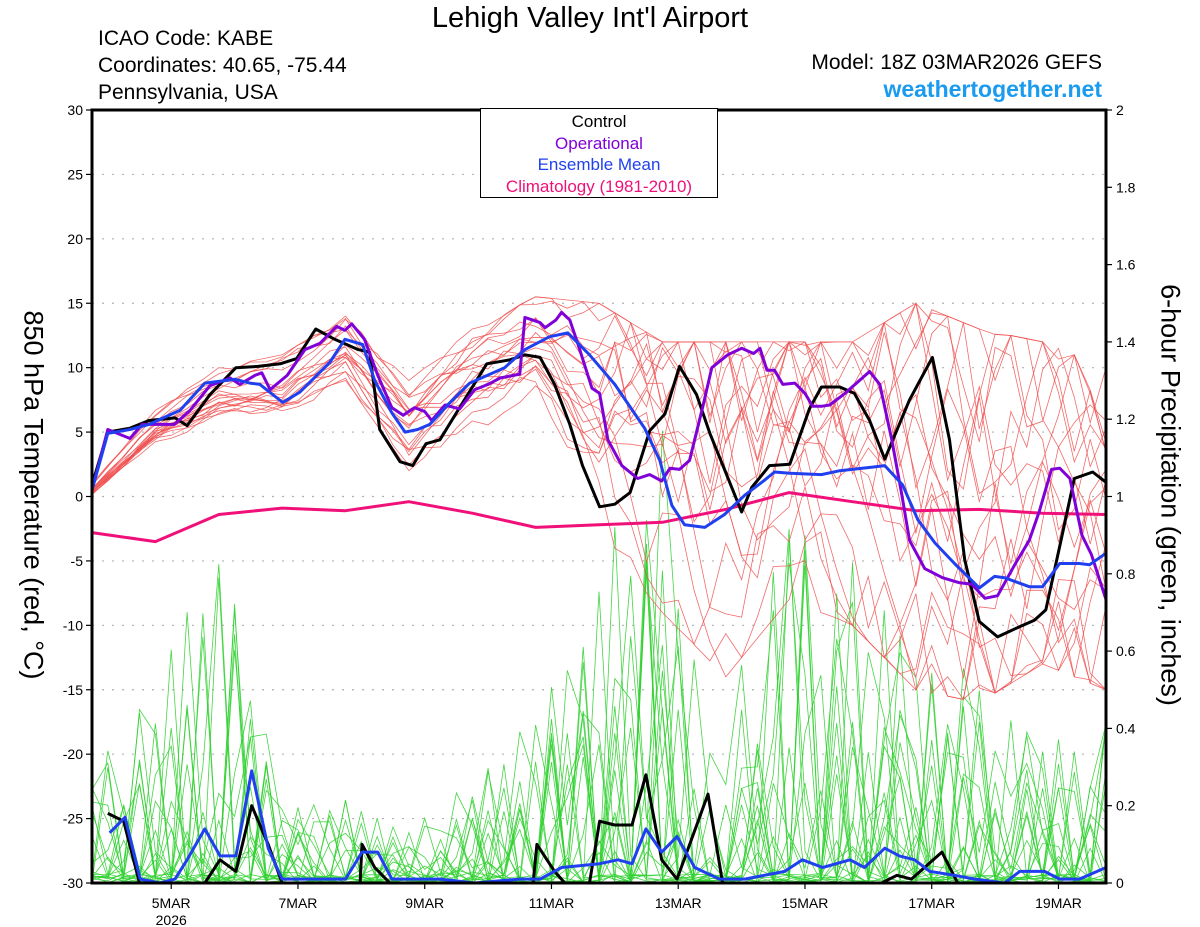 This screenshot has width=1200, height=927. Describe the element at coordinates (75, 239) in the screenshot. I see `y-left-tick-label: 20` at that location.